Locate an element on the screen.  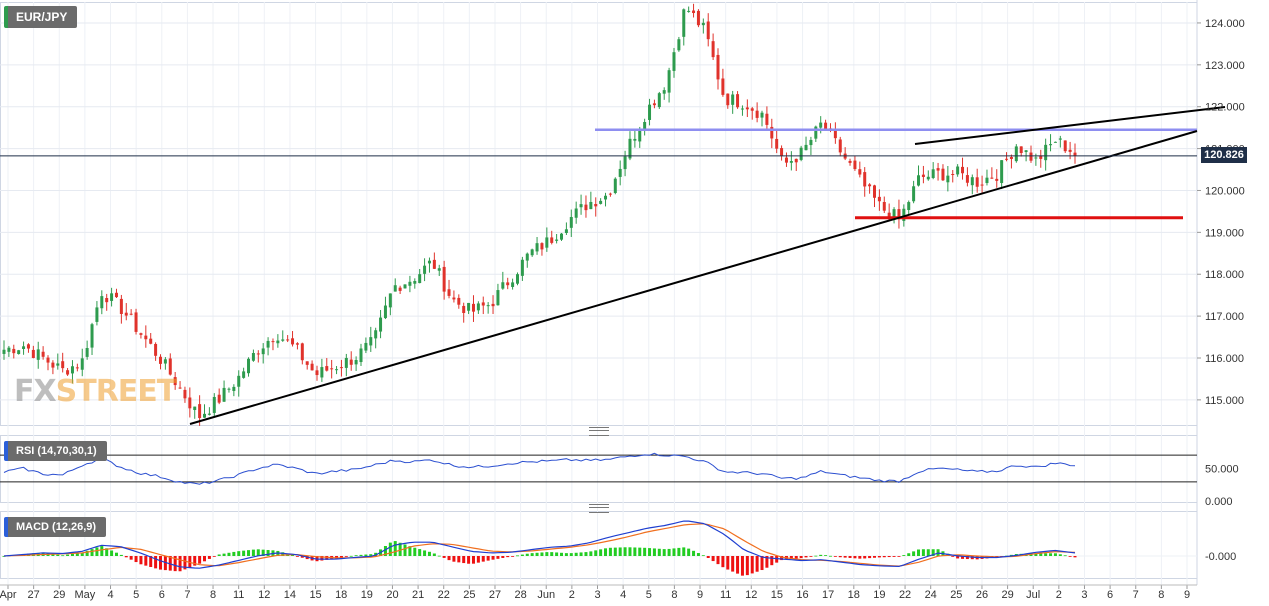
symbol-badge: EUR/JPY is located at coordinates (41, 17).